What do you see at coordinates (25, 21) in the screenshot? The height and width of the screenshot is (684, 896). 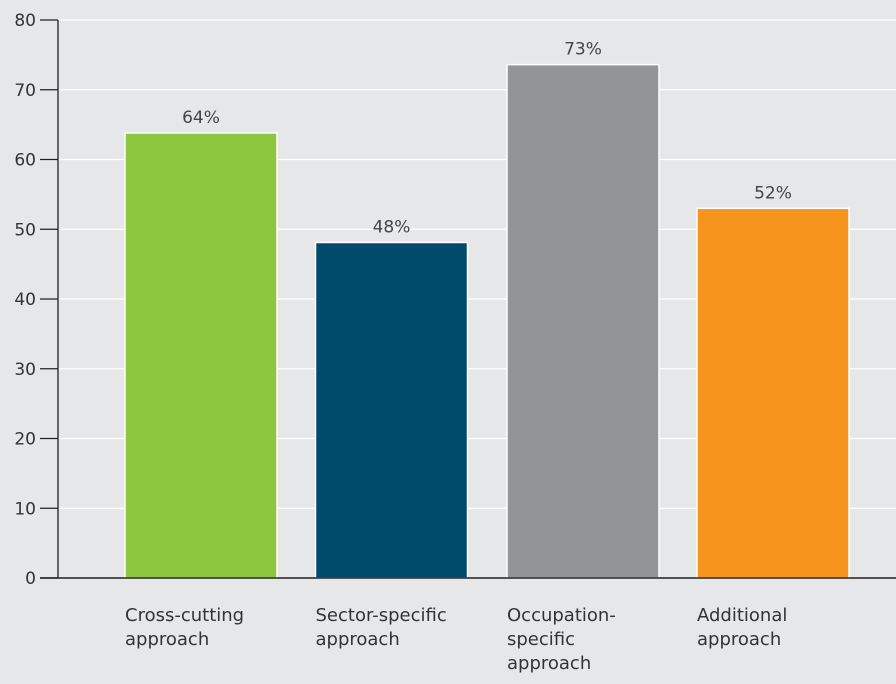 I see `y-tick-label: 80` at bounding box center [25, 21].